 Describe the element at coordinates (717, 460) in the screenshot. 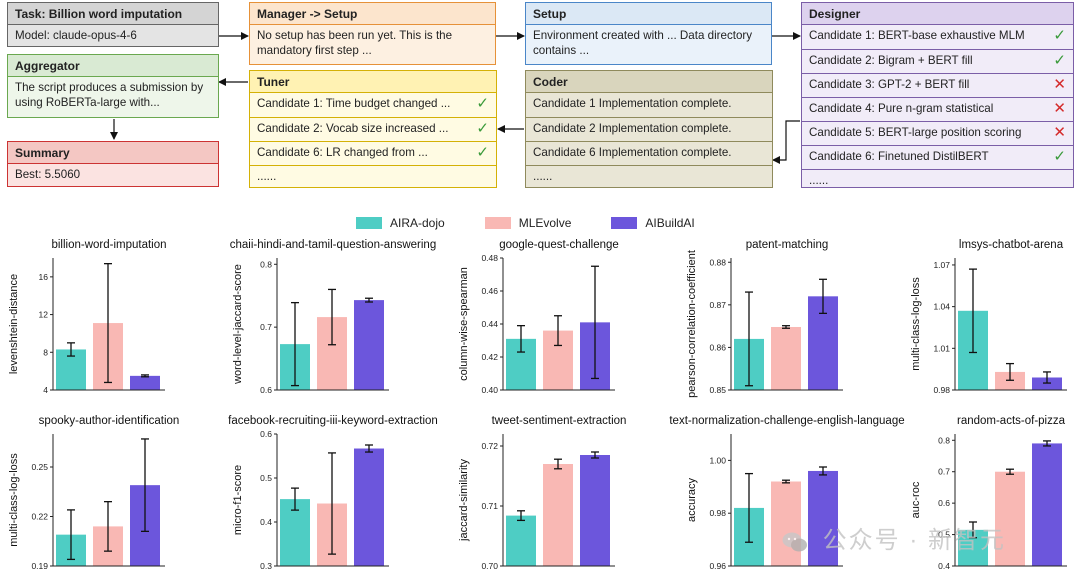

I see `y-tick-label: 1.00` at that location.